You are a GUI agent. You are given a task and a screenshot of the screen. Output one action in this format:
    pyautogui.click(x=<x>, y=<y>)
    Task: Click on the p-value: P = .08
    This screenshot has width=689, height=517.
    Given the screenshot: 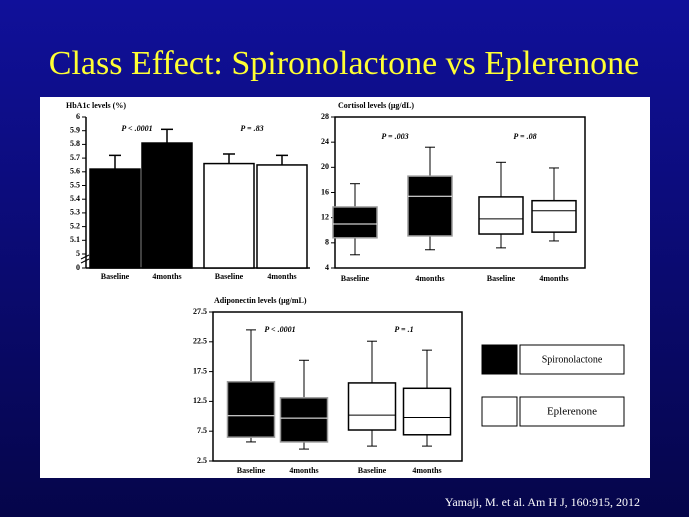 What is the action you would take?
    pyautogui.click(x=524, y=136)
    